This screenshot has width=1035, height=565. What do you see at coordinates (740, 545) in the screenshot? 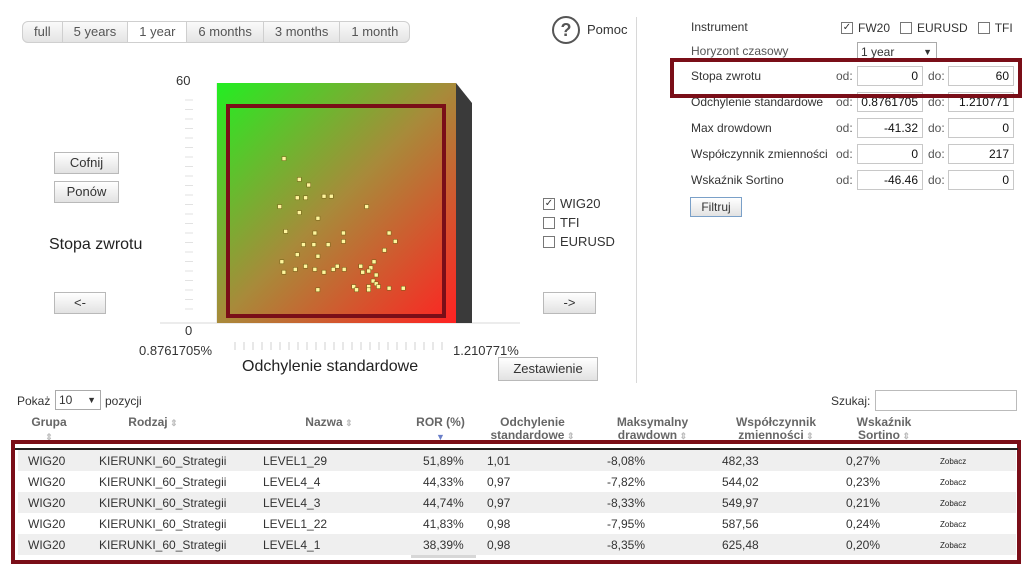
I see `cell-wz: 625,48` at bounding box center [740, 545].